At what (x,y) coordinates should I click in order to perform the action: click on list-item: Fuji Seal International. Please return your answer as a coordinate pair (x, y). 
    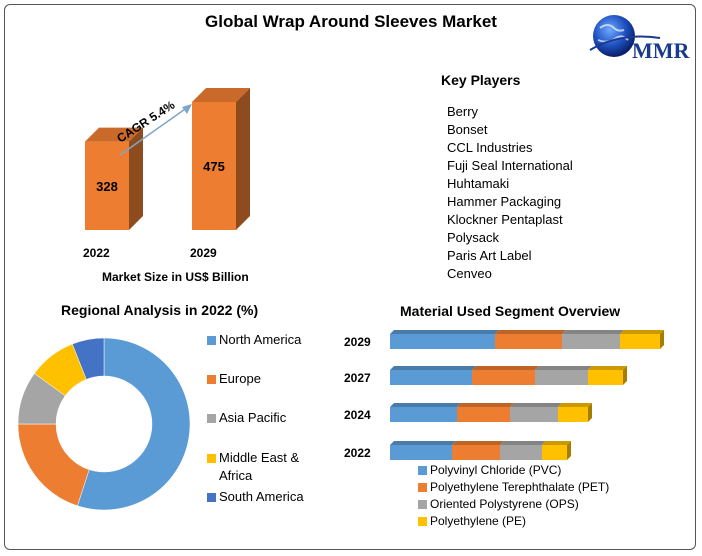
    Looking at the image, I should click on (510, 165).